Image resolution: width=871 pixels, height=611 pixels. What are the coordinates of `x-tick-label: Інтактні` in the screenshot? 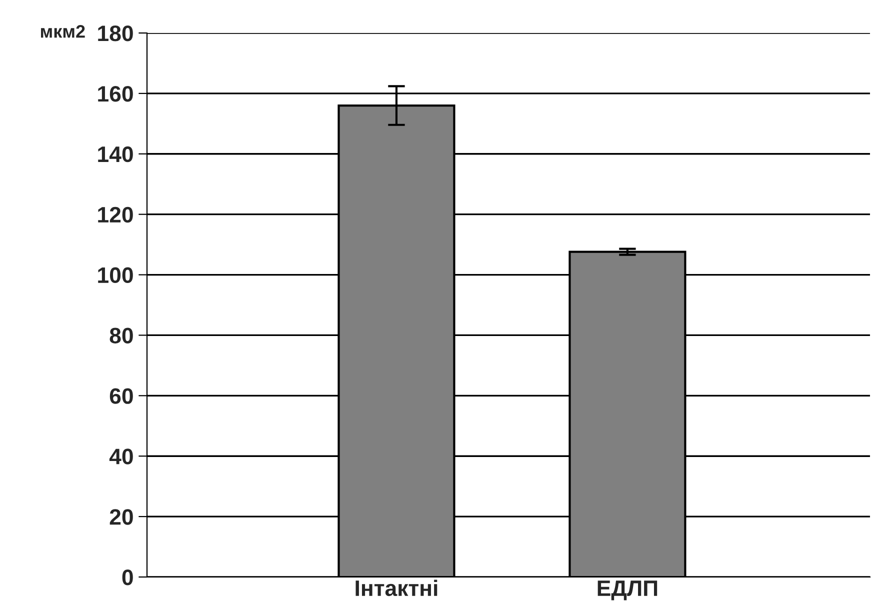 It's located at (397, 588).